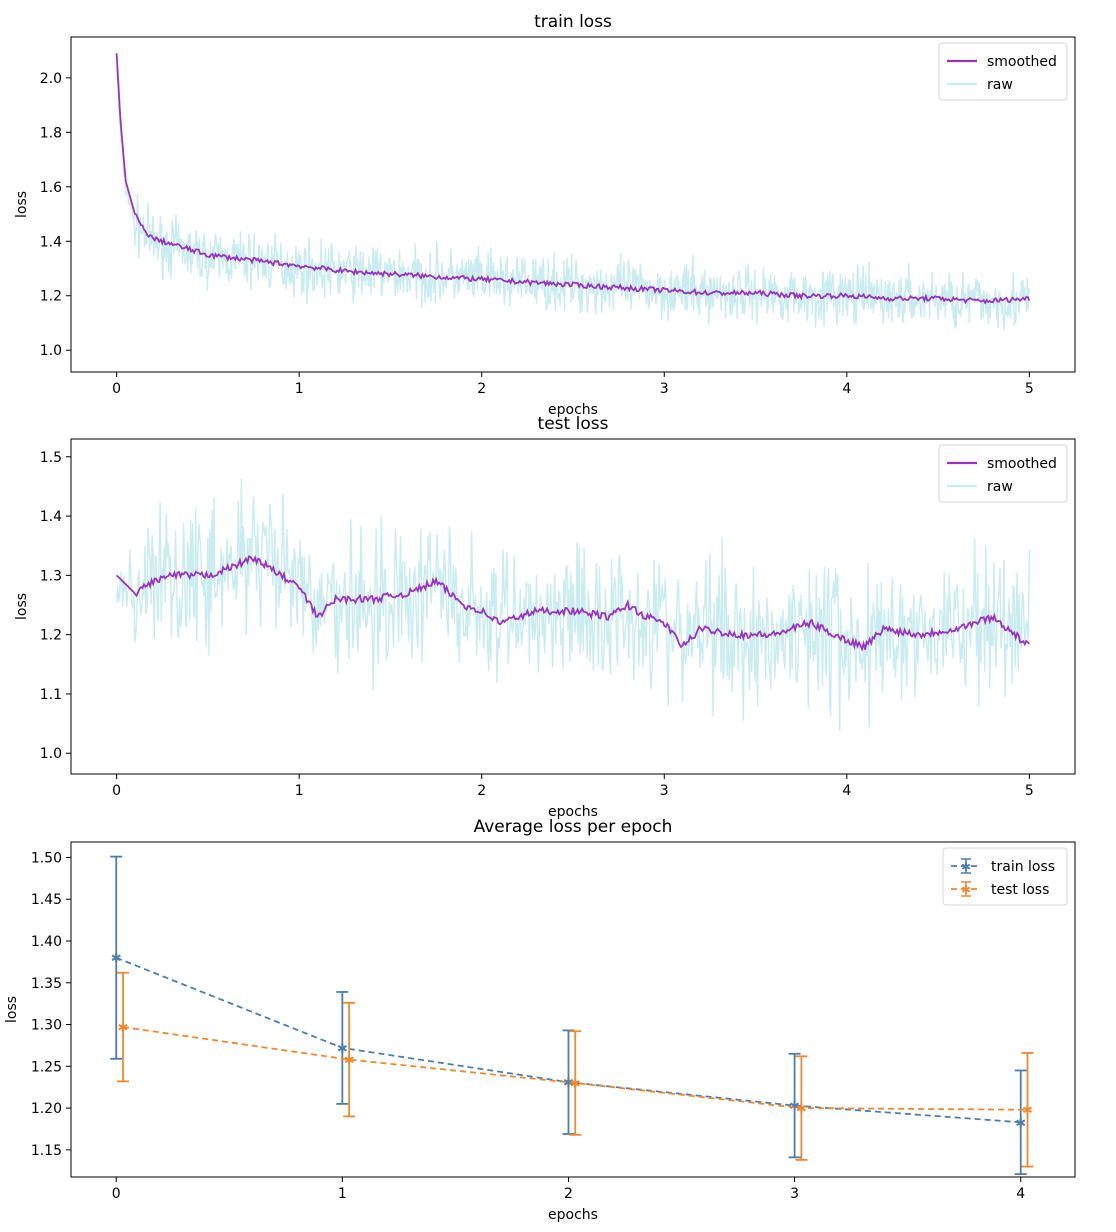 This screenshot has height=1232, width=1116. I want to click on y-tick-label: 1.30, so click(46, 1026).